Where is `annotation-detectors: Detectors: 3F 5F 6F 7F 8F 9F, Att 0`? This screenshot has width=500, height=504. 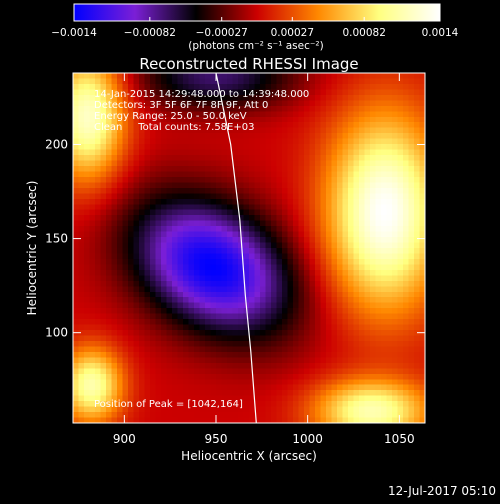
annotation-detectors: Detectors: 3F 5F 6F 7F 8F 9F, Att 0 is located at coordinates (181, 105).